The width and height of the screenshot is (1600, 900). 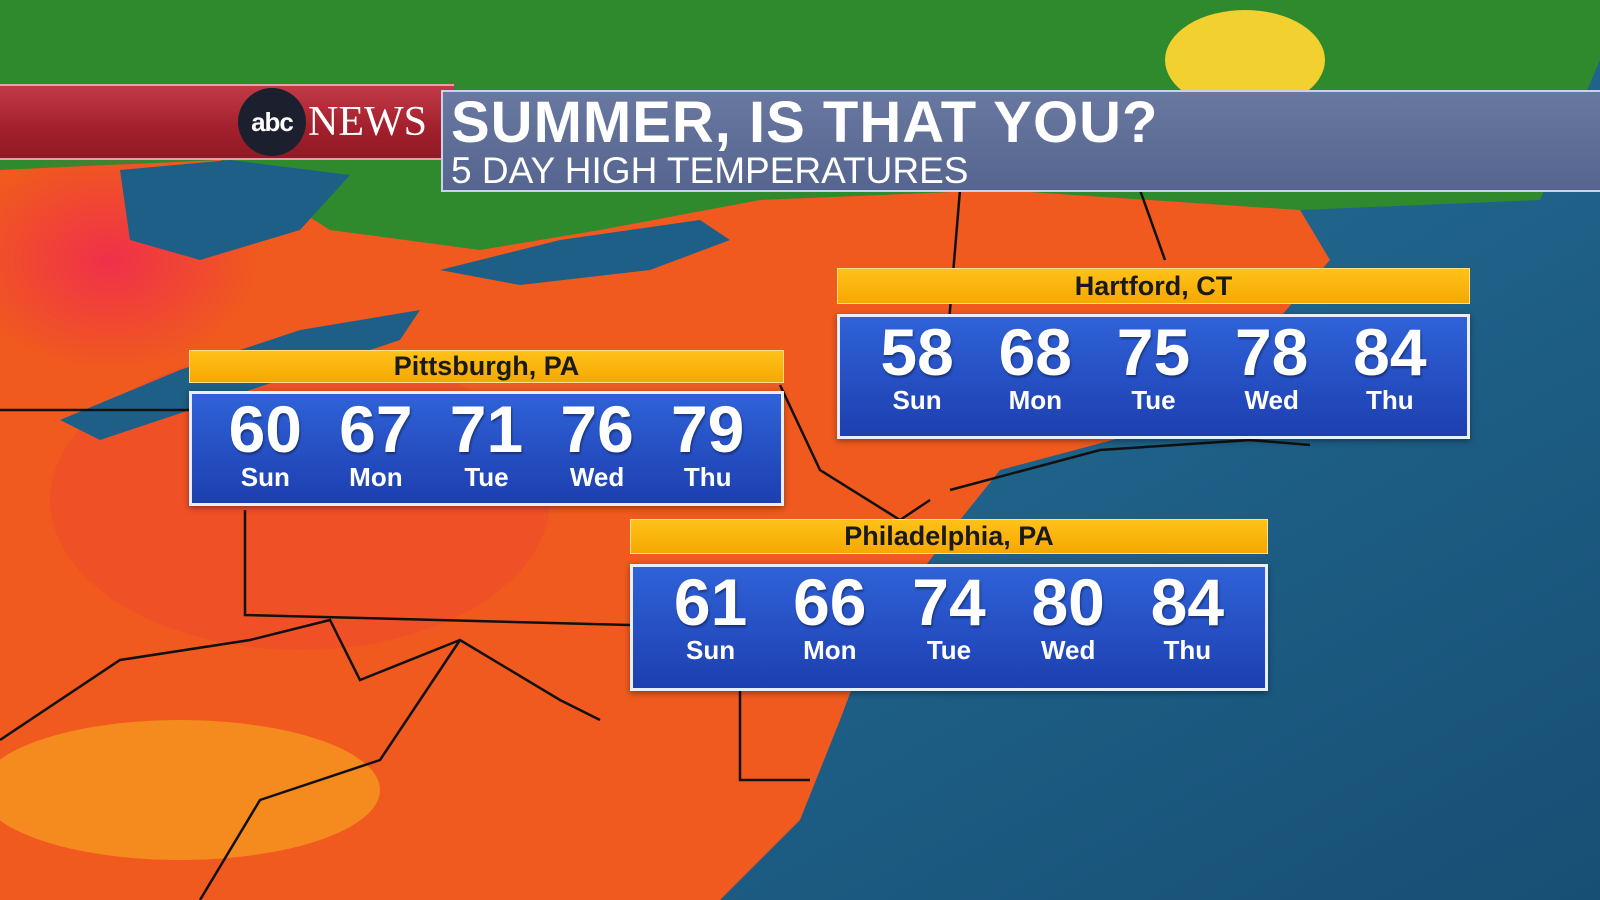 What do you see at coordinates (710, 170) in the screenshot?
I see `subheadline: 5 DAY HIGH TEMPERATURES` at bounding box center [710, 170].